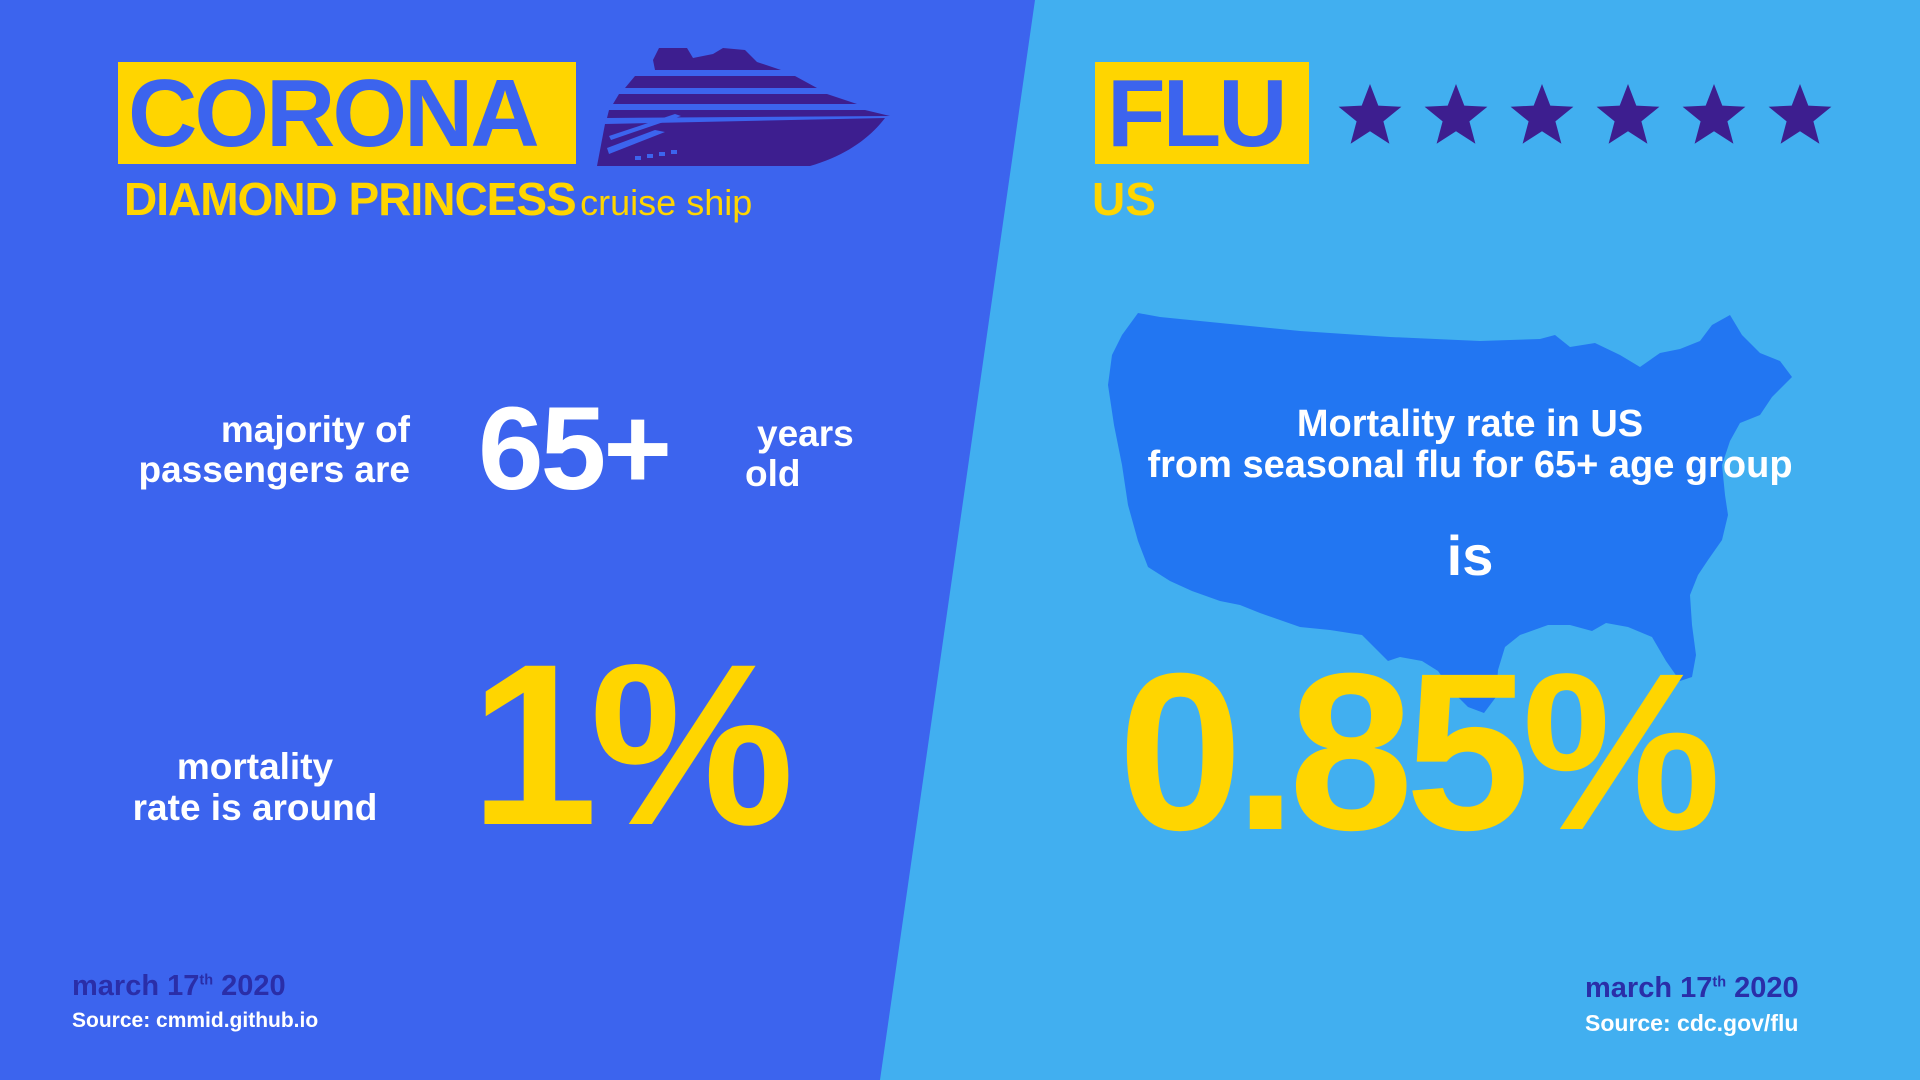  Describe the element at coordinates (1197, 113) in the screenshot. I see `flu-label: FLU` at that location.